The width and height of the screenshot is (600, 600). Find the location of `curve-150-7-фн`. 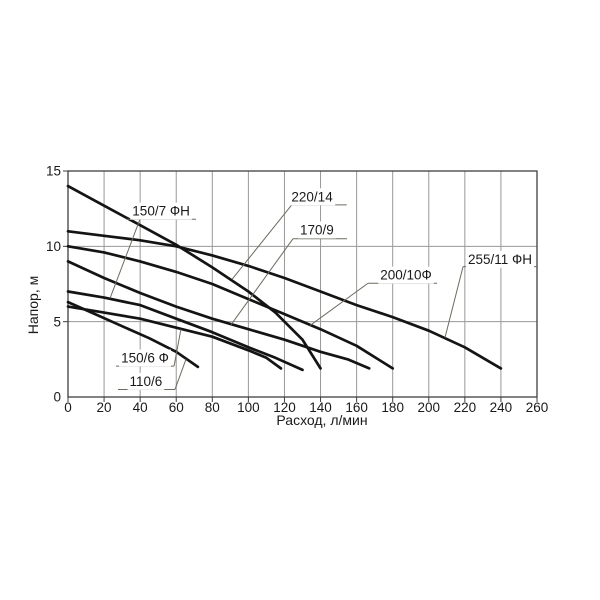

curve-150-7-фн is located at coordinates (185, 331).